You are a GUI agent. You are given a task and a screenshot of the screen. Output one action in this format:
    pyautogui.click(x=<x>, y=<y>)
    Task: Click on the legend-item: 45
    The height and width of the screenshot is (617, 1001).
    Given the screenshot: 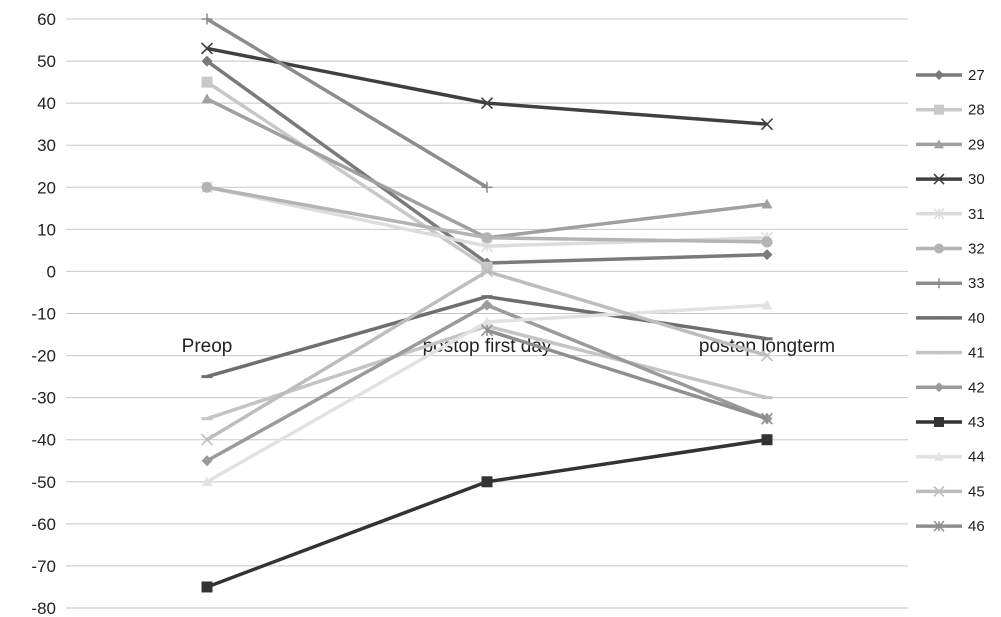 What is the action you would take?
    pyautogui.click(x=950, y=491)
    